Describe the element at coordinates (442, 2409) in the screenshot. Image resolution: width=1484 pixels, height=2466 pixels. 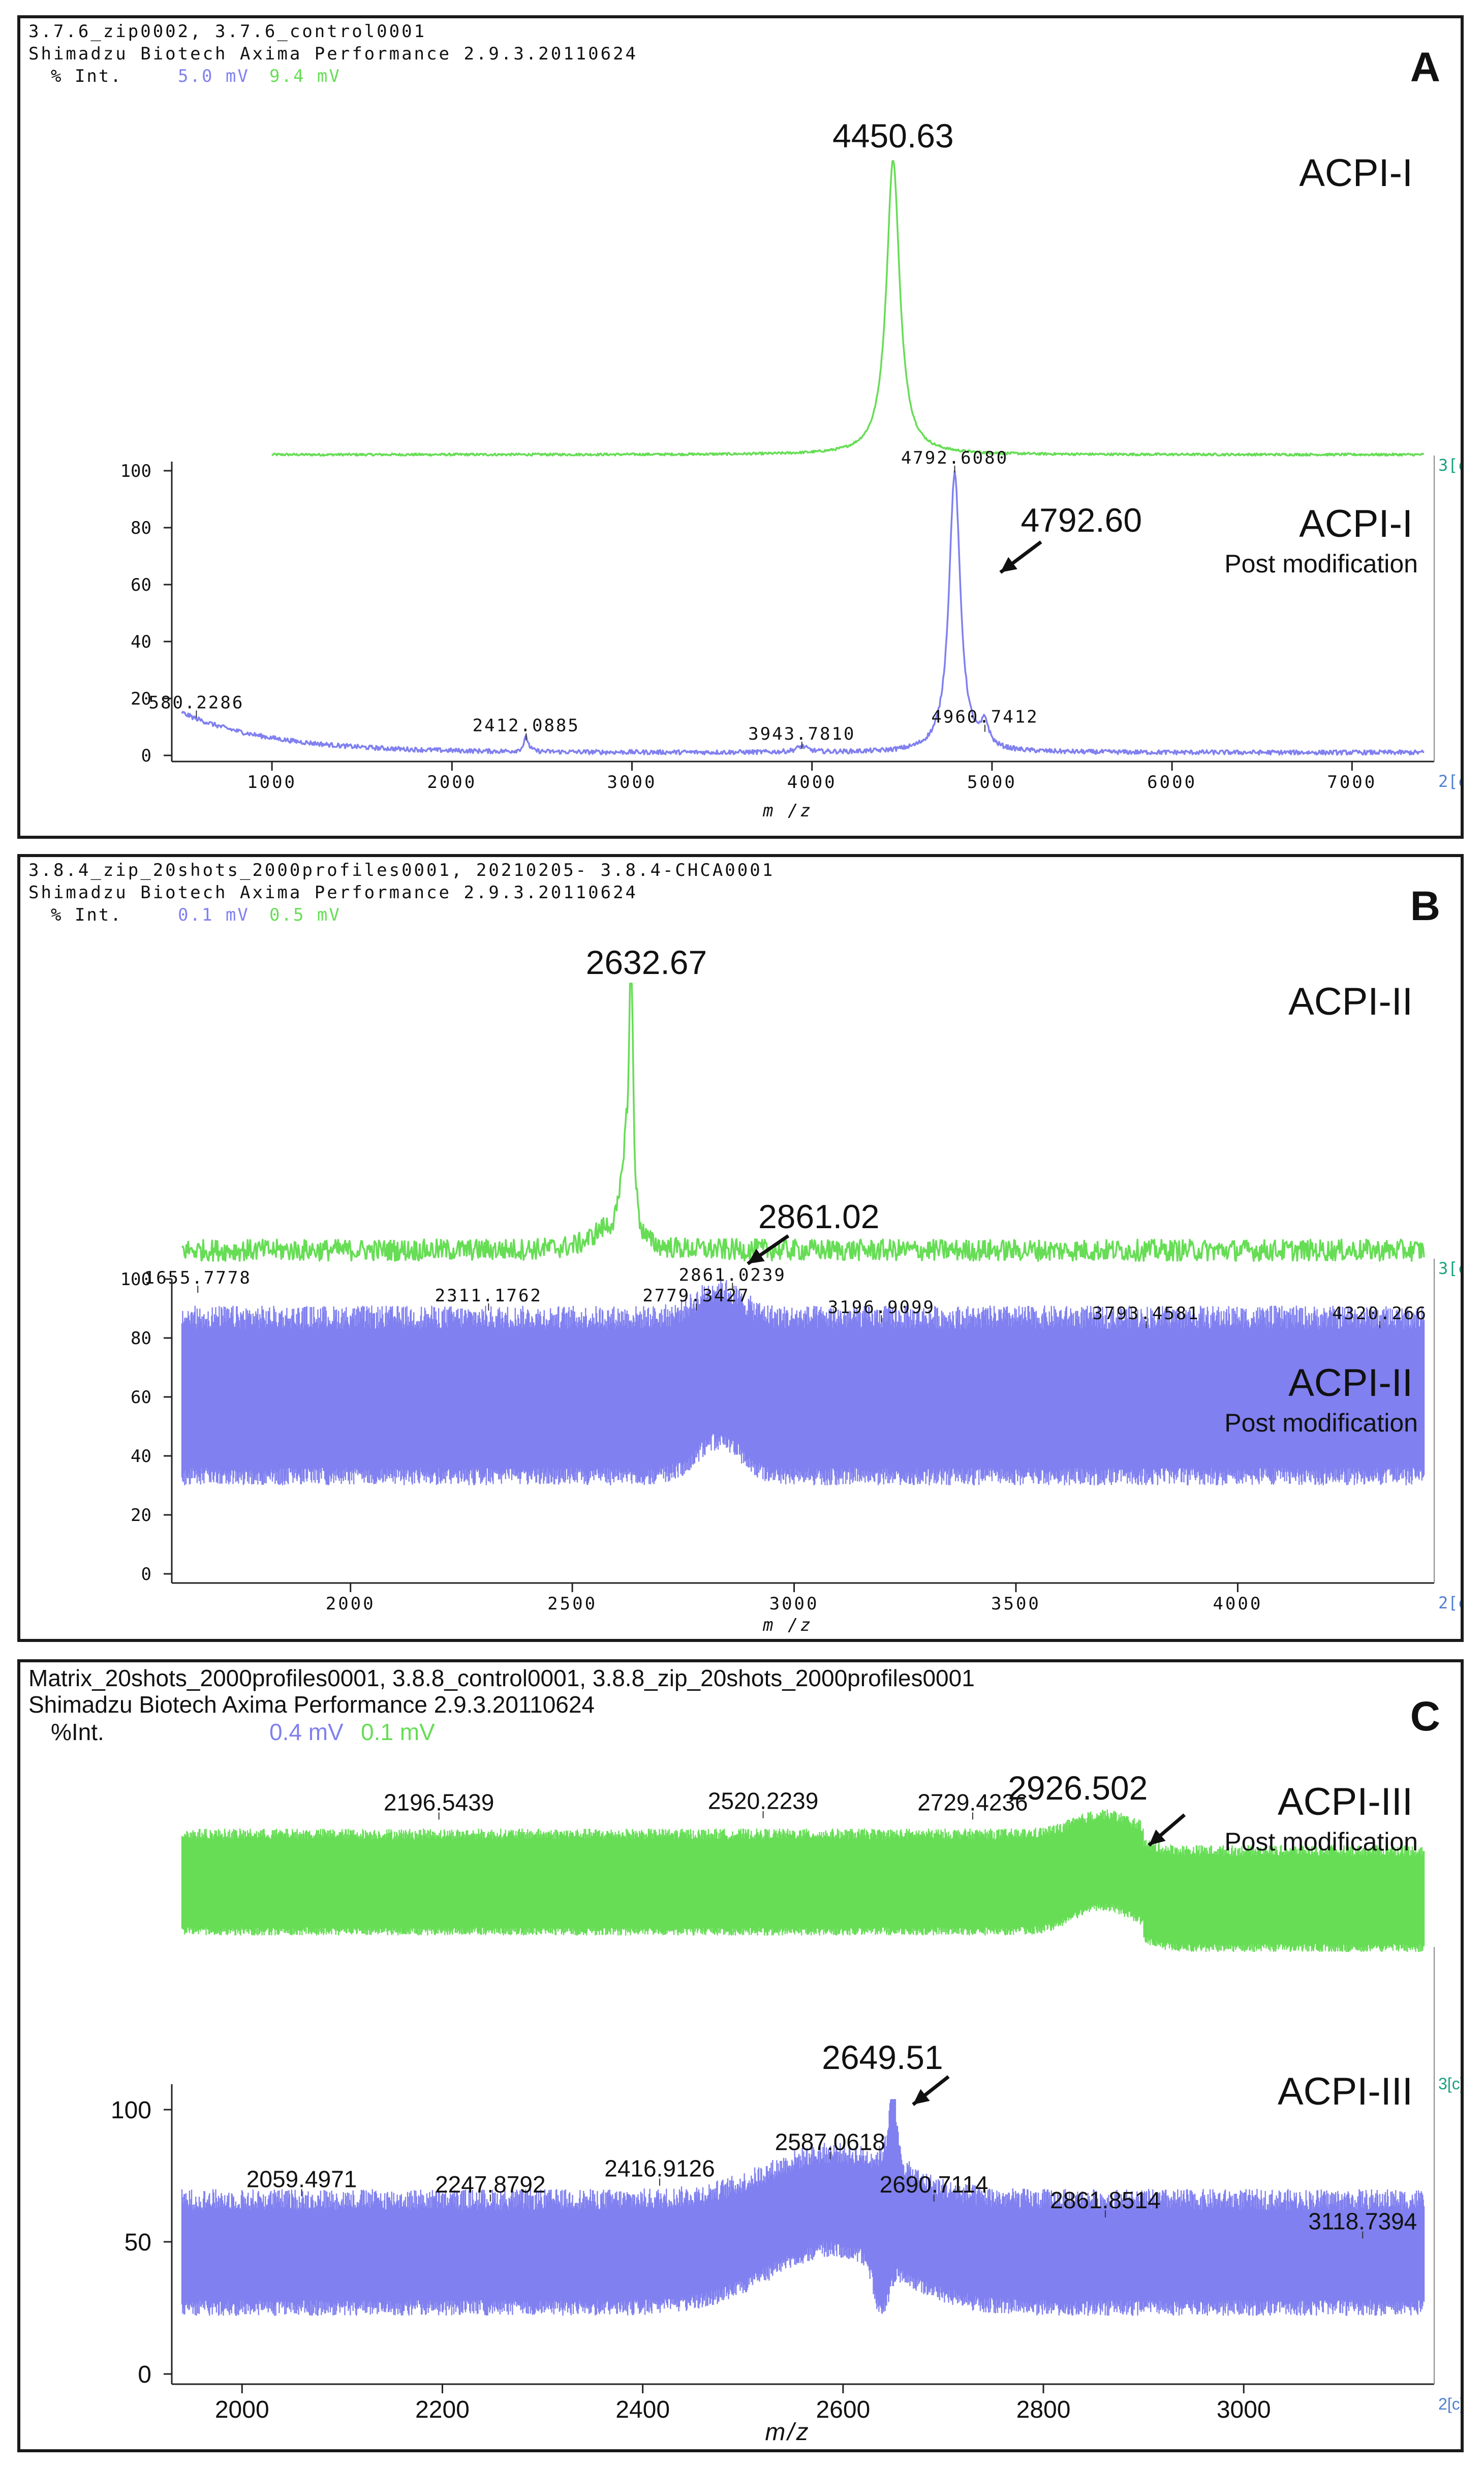
I see `x-tick-label: 2200` at that location.